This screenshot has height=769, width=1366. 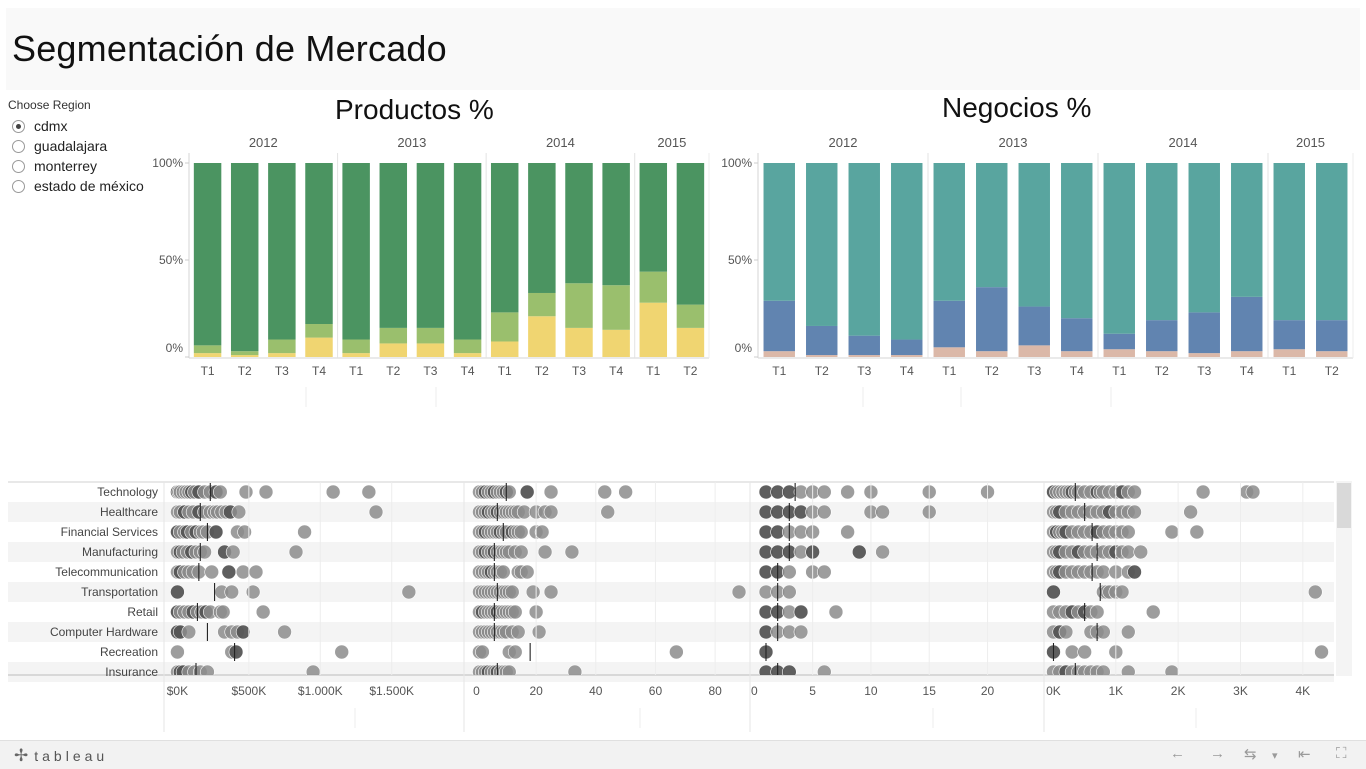 I want to click on revert-menu-chevron-icon: ▾, so click(x=1275, y=756).